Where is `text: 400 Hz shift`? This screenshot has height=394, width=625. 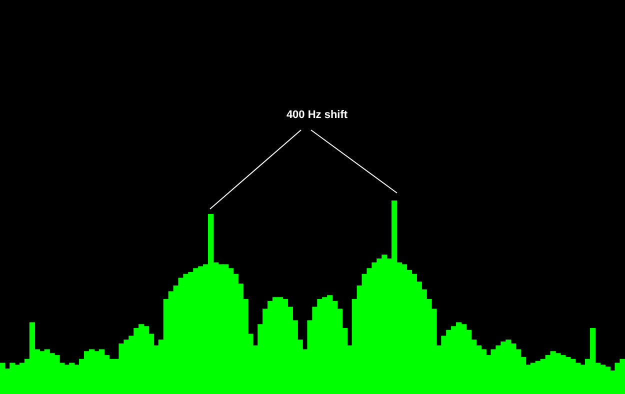 text: 400 Hz shift is located at coordinates (317, 115).